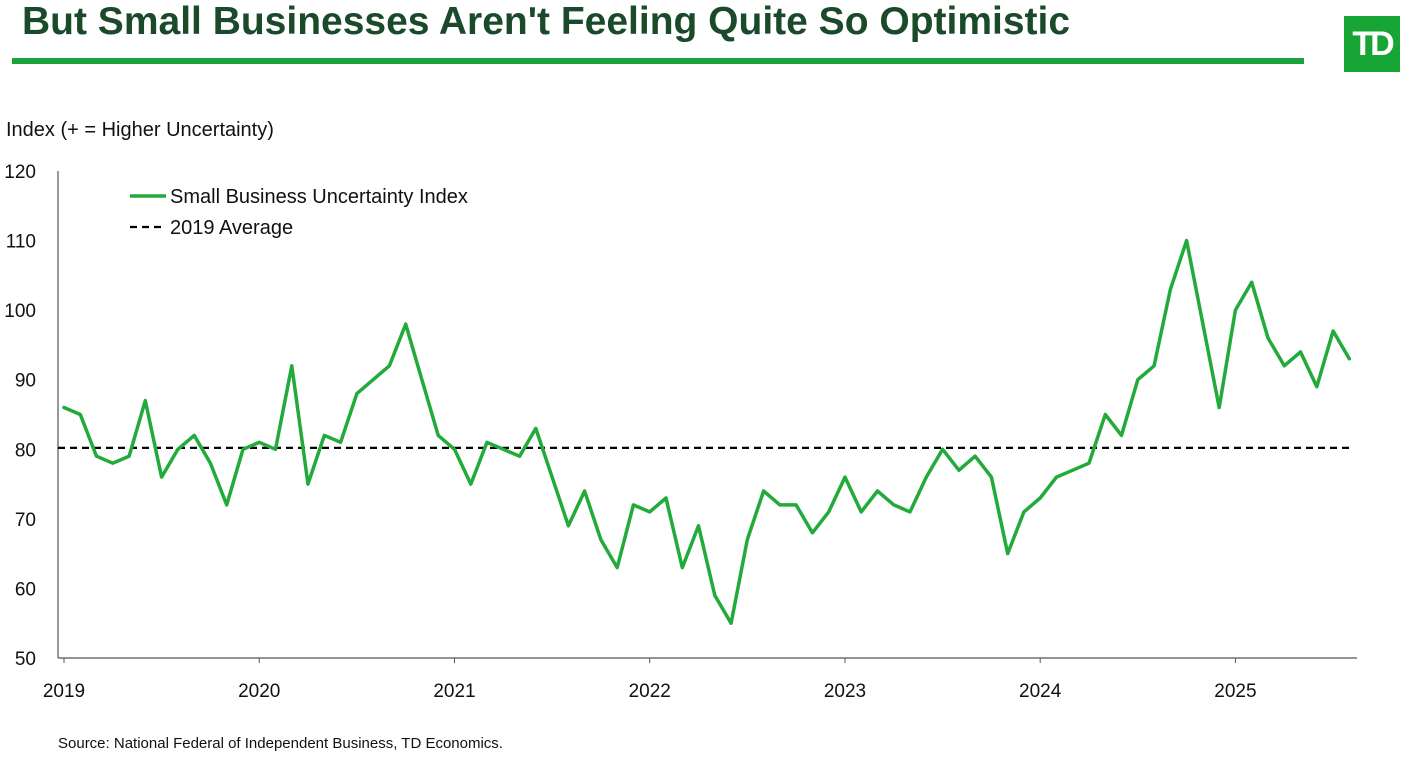 The width and height of the screenshot is (1411, 761). What do you see at coordinates (140, 130) in the screenshot?
I see `y-axis-label: Index (+ = Higher Uncertainty)` at bounding box center [140, 130].